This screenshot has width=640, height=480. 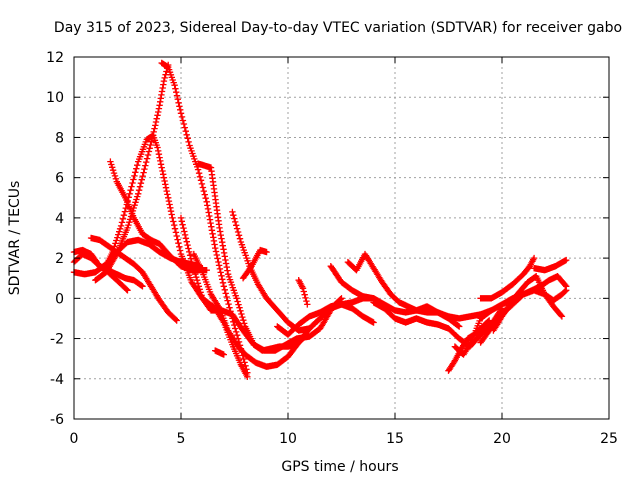 What do you see at coordinates (59, 219) in the screenshot?
I see `y-tick-label: 4` at bounding box center [59, 219].